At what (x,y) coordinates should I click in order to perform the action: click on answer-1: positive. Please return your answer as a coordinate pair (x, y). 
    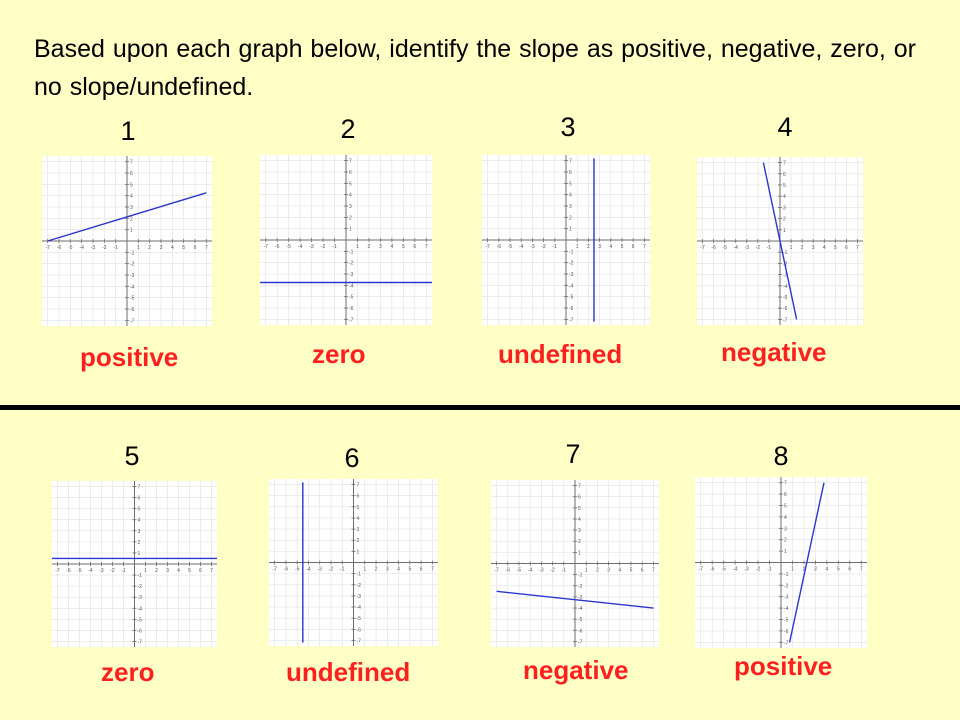
    Looking at the image, I should click on (129, 357).